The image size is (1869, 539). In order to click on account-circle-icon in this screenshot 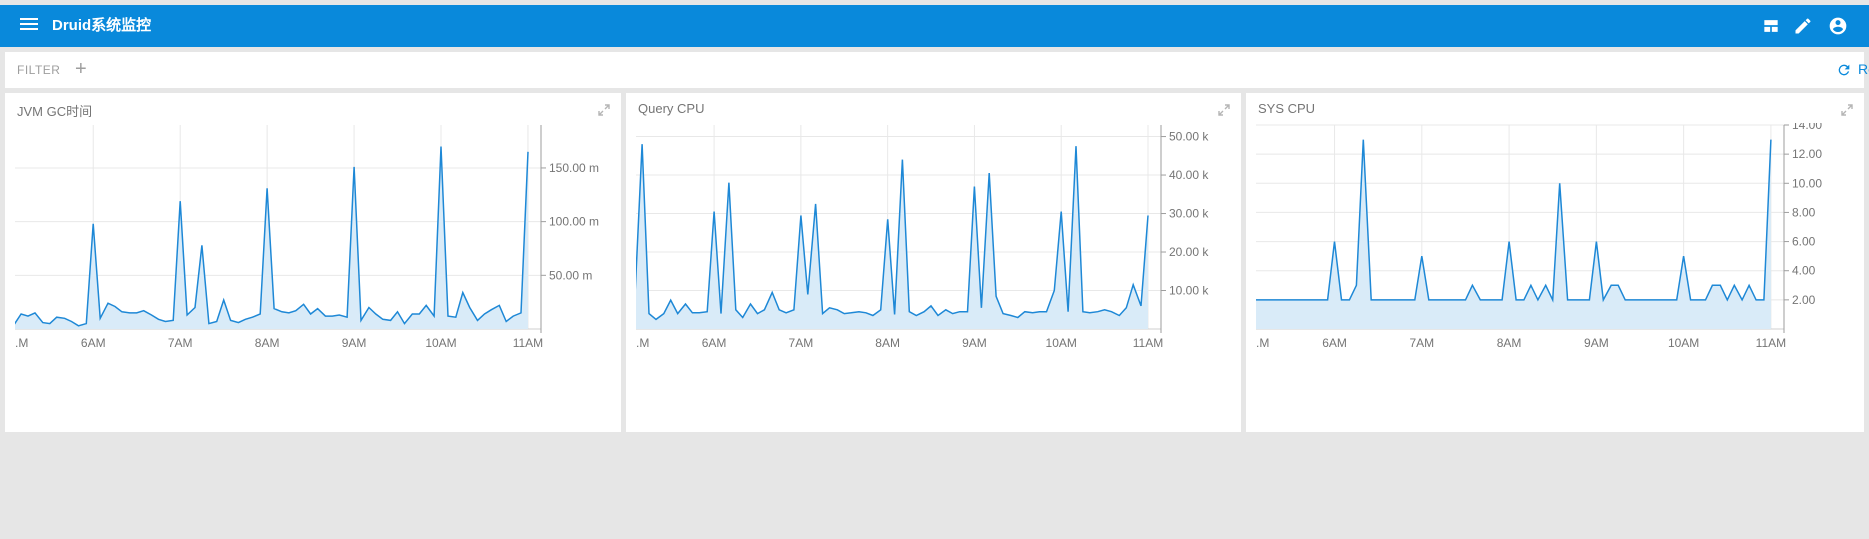, I will do `click(1838, 26)`.